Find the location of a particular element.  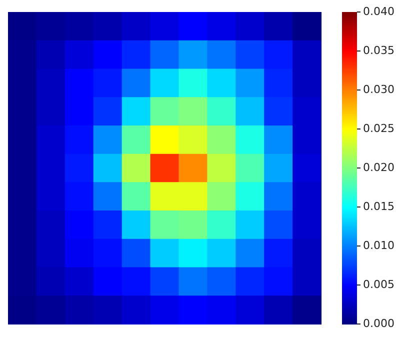

color-bar-label: 0.020 is located at coordinates (378, 167).